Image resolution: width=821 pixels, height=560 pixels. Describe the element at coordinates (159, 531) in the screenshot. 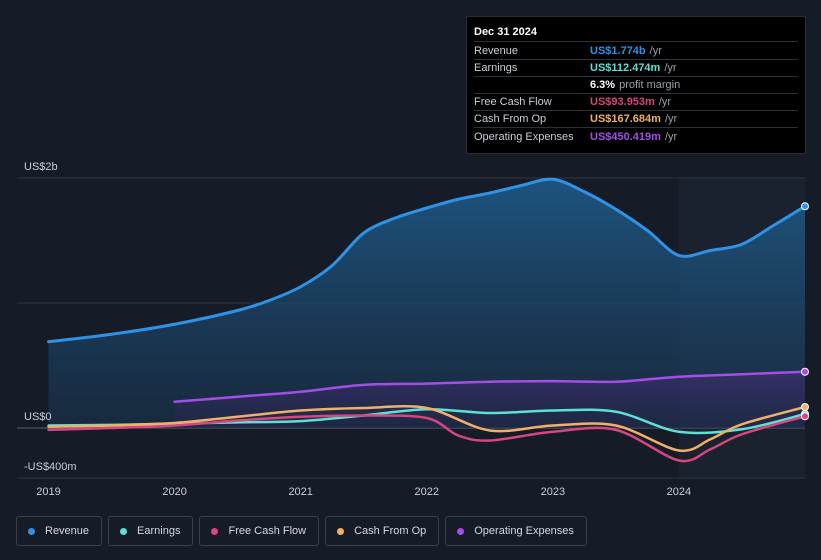

I see `legend-label: Earnings` at that location.